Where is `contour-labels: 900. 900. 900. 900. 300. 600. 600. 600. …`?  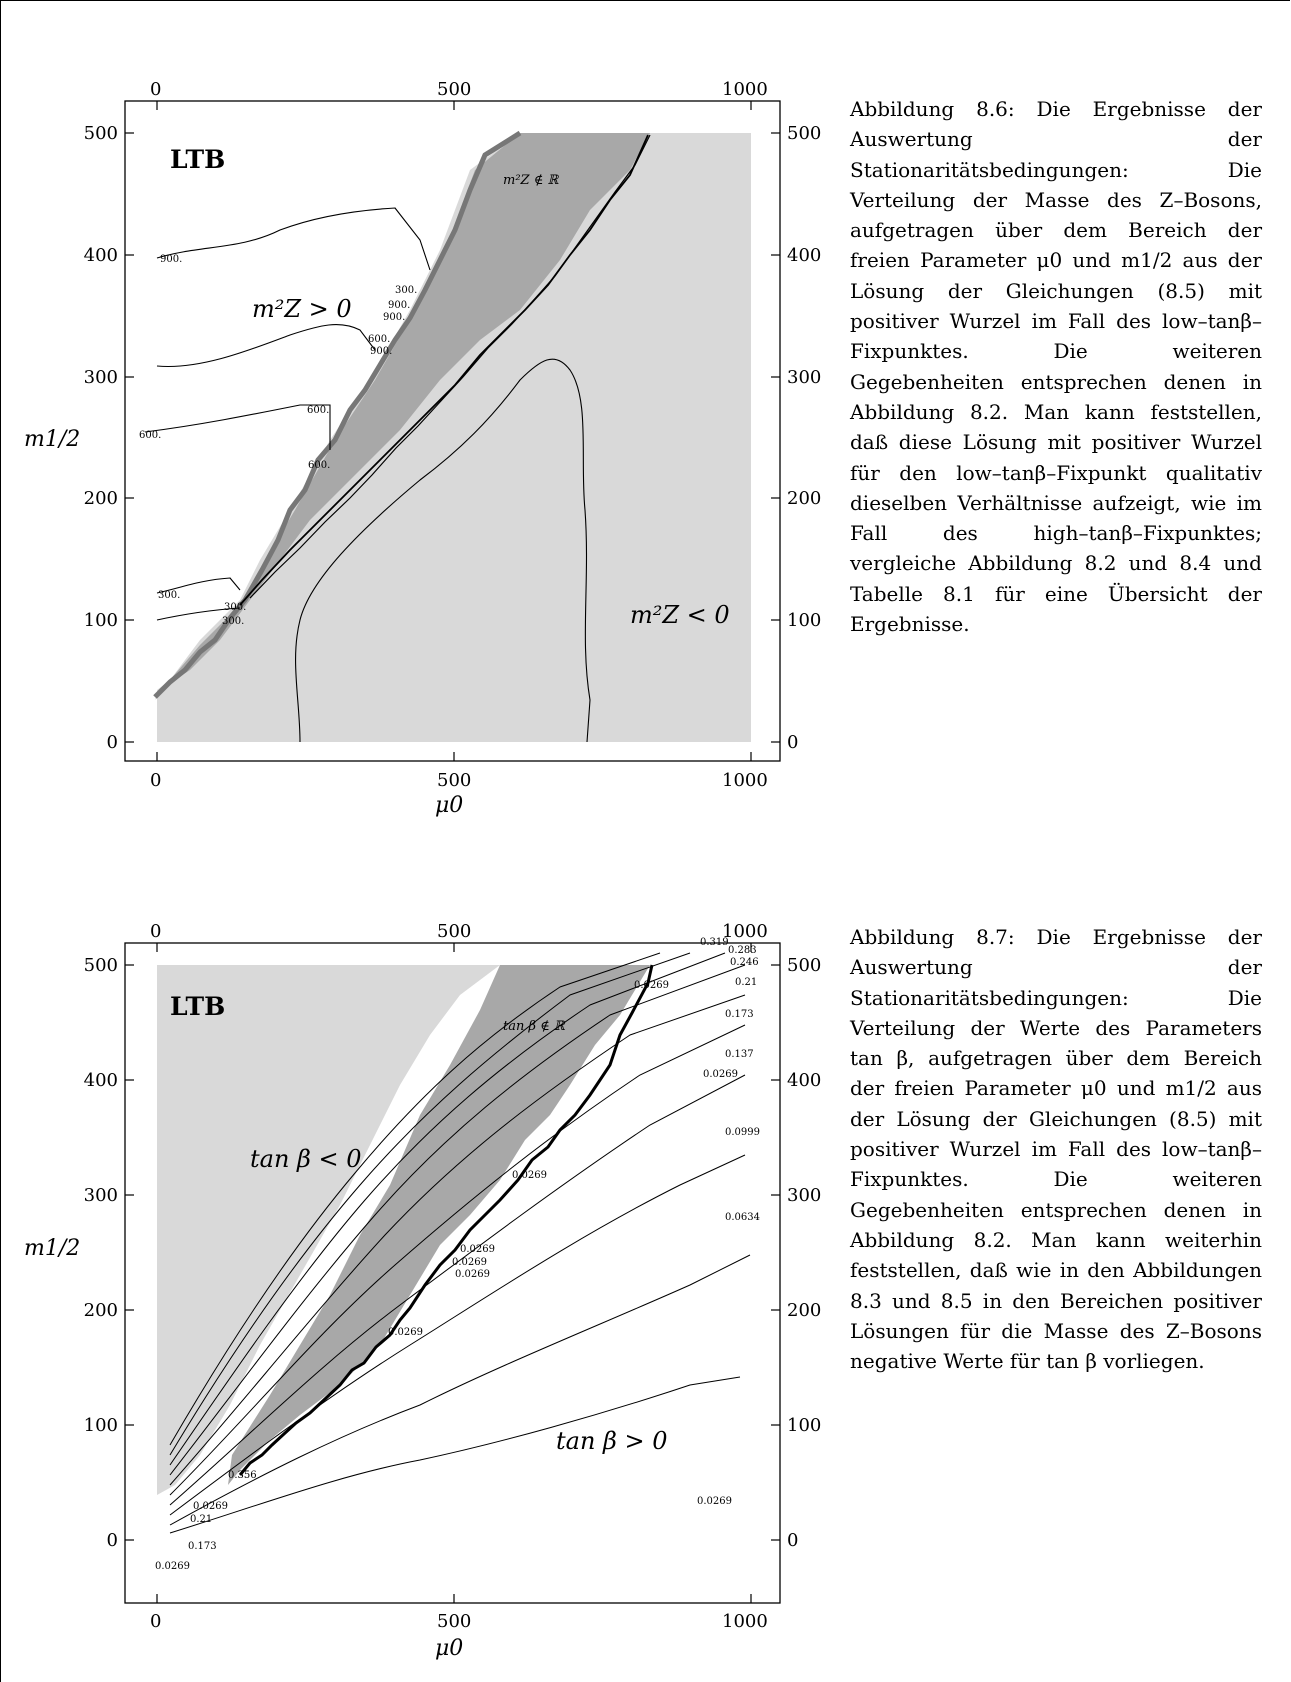
contour-labels: 900. 900. 900. 900. 300. 600. 600. 600. … is located at coordinates (278, 440).